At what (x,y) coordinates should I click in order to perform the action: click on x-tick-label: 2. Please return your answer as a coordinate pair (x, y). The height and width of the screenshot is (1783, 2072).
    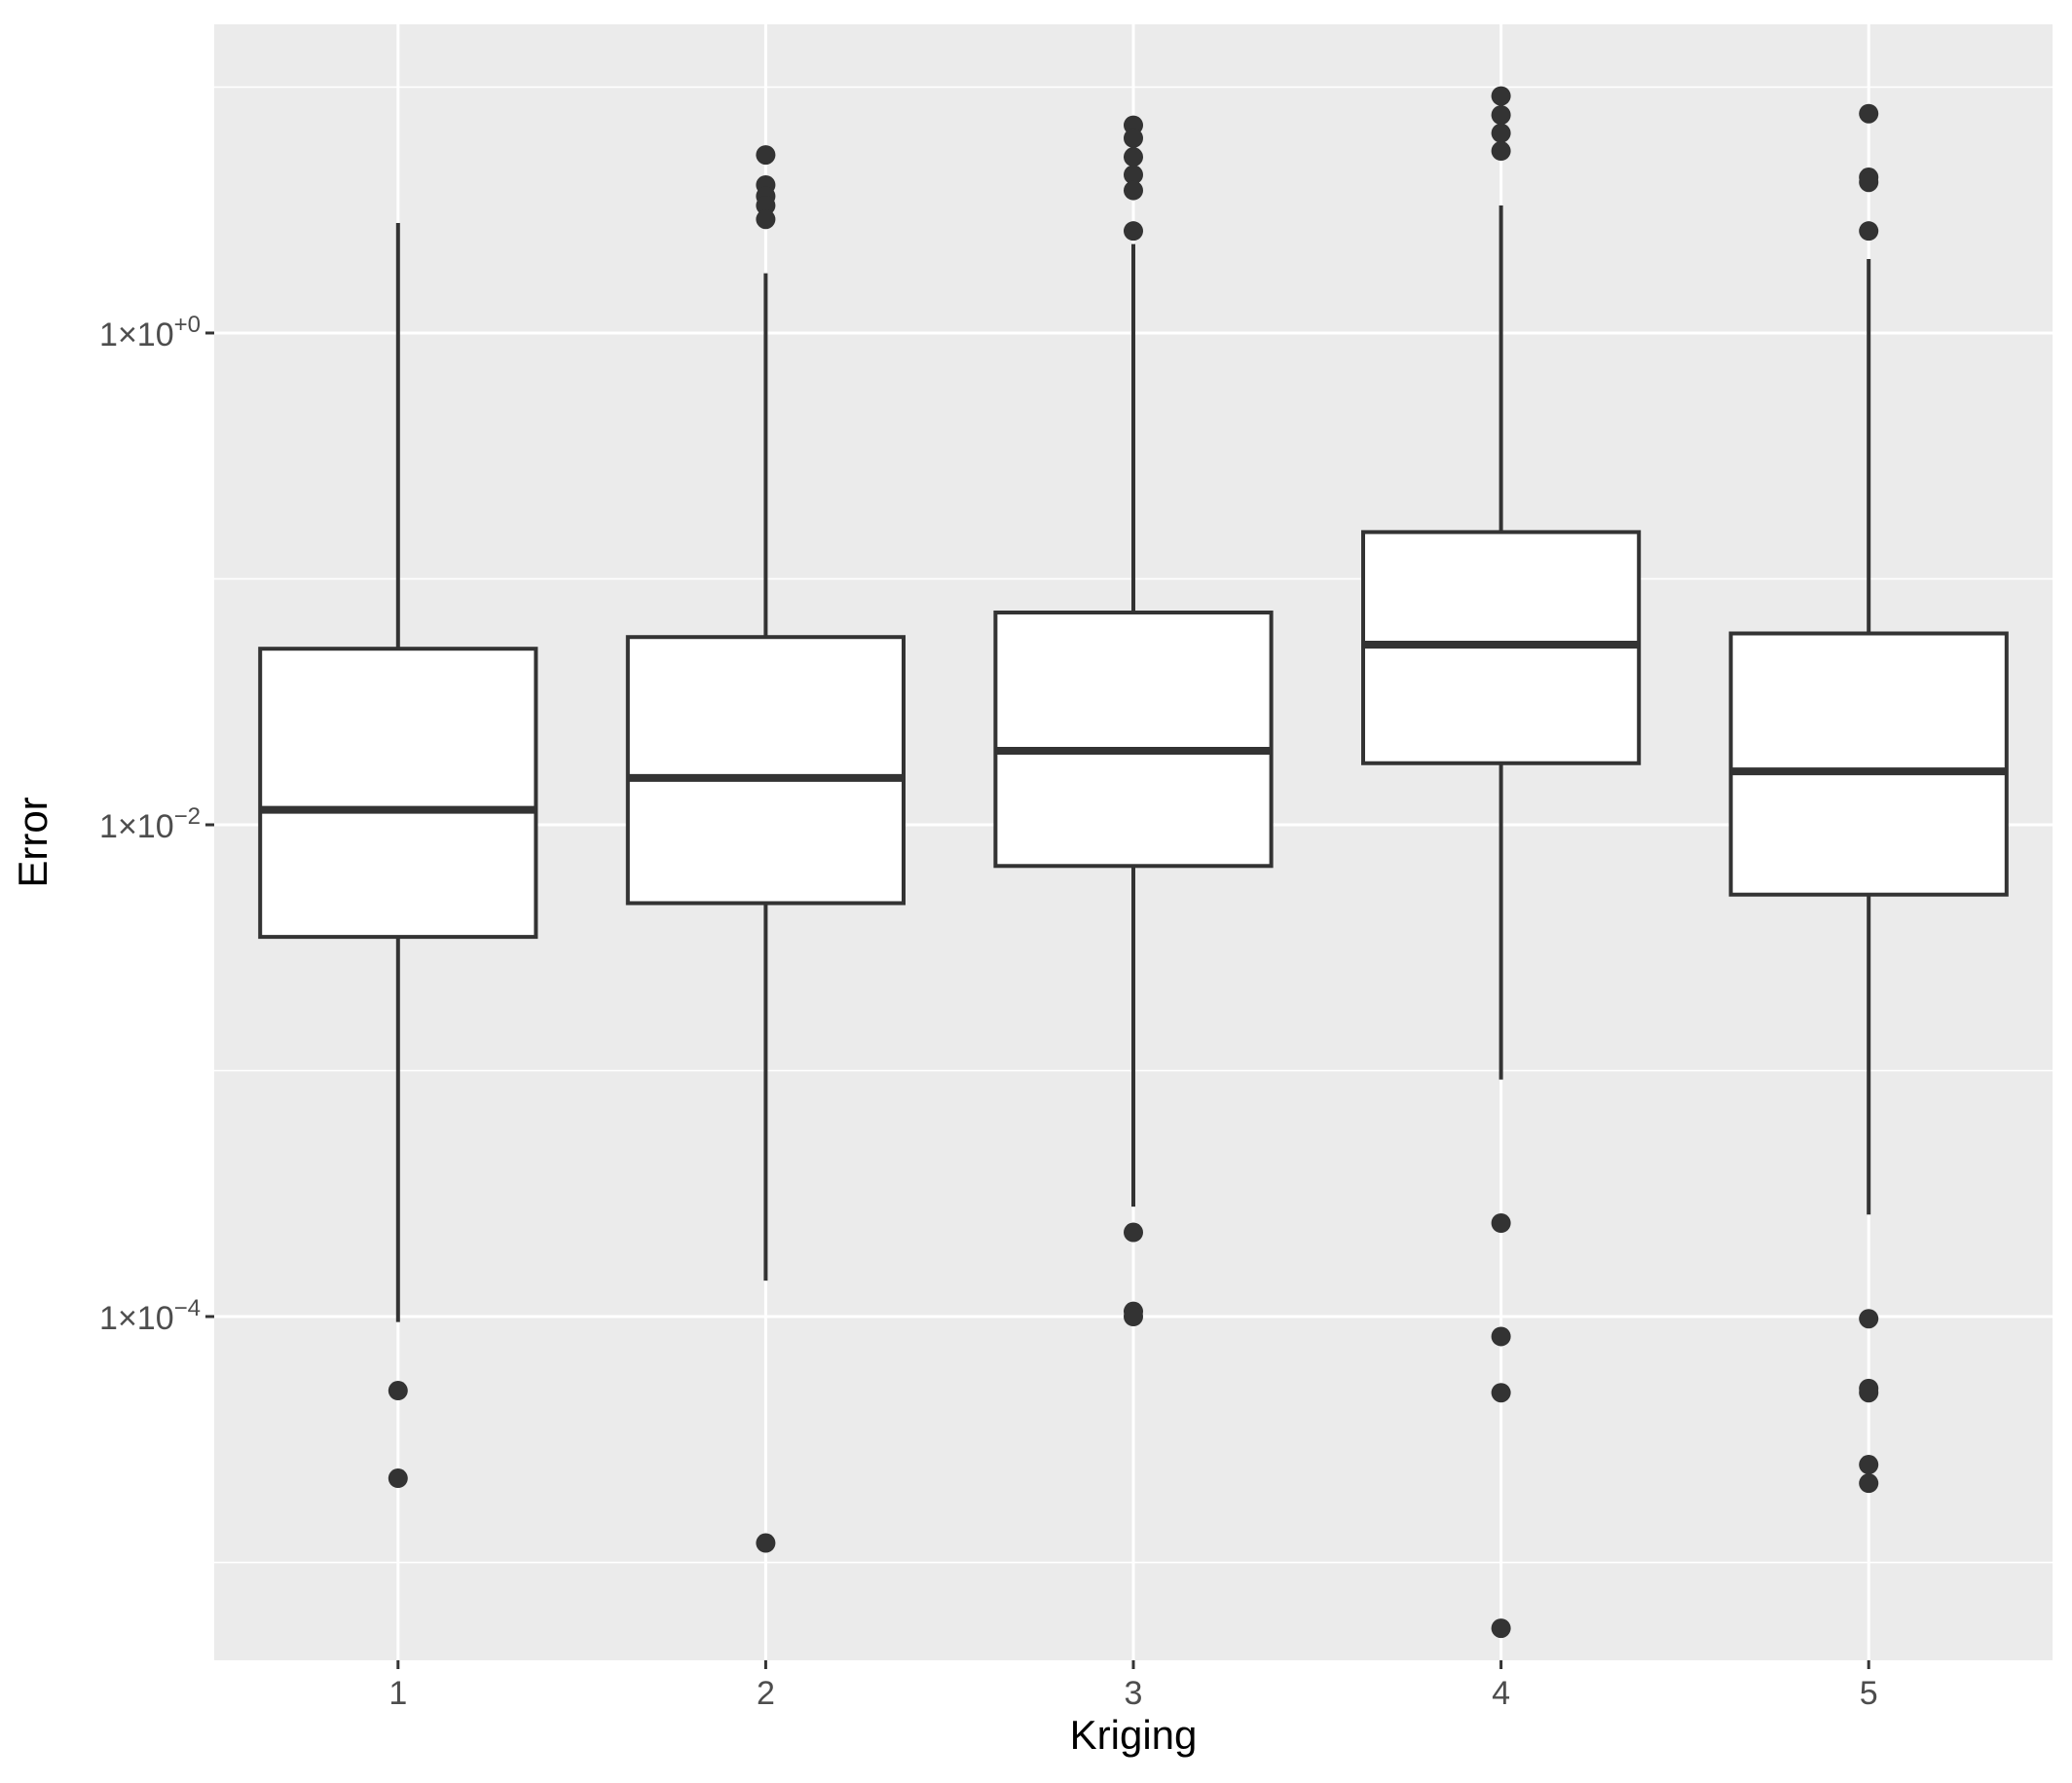
    Looking at the image, I should click on (766, 1693).